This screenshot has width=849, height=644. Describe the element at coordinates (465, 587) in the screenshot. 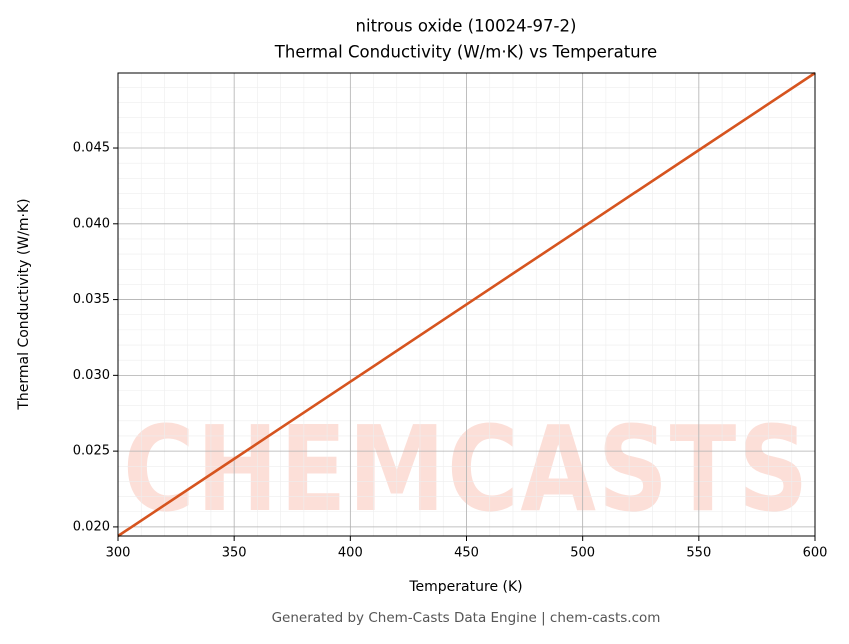

I see `x-axis-label: Temperature (K)` at that location.